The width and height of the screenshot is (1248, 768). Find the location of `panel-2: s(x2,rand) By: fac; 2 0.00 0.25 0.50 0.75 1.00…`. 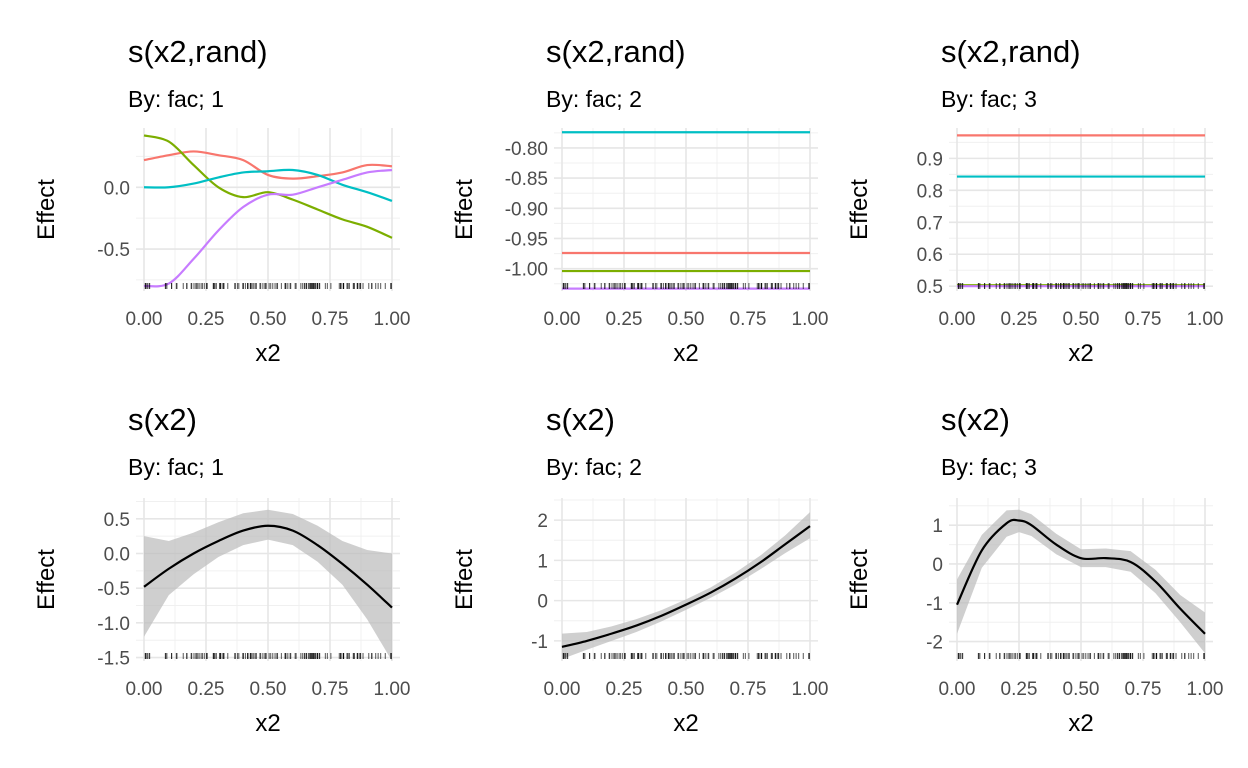

panel-2: s(x2,rand) By: fac; 2 0.00 0.25 0.50 0.75 1.00… is located at coordinates (639, 200).